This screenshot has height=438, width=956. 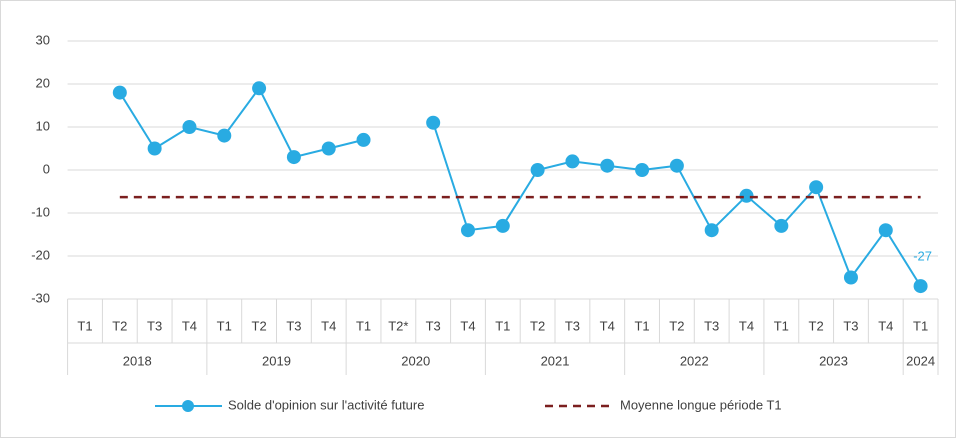 What do you see at coordinates (40, 254) in the screenshot?
I see `y-tick-label: -20` at bounding box center [40, 254].